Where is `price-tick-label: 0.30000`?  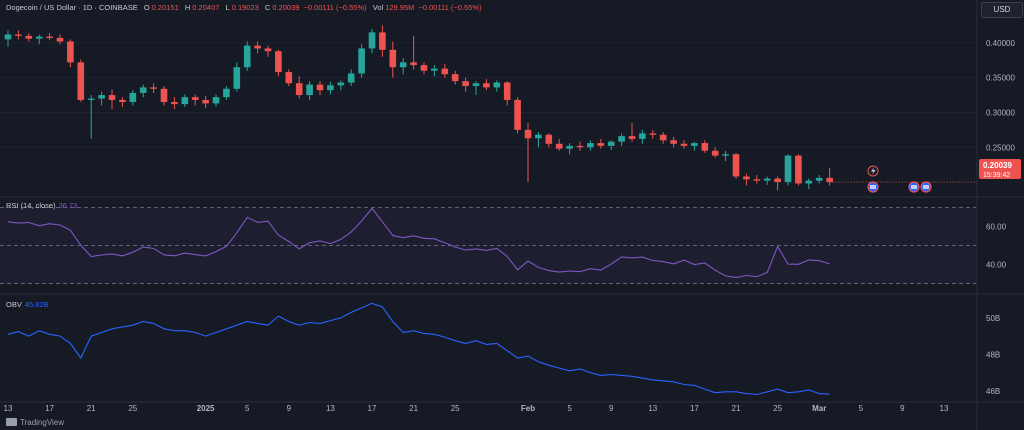
price-tick-label: 0.30000 is located at coordinates (1000, 112).